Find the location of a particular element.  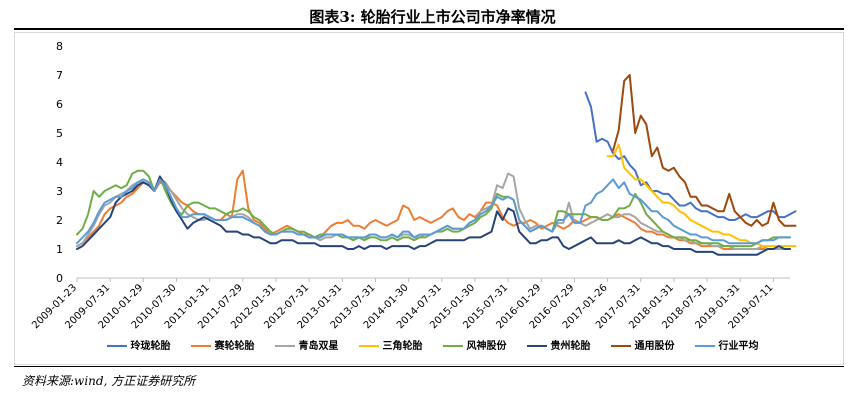

legend-item: 风神股份 is located at coordinates (474, 344).